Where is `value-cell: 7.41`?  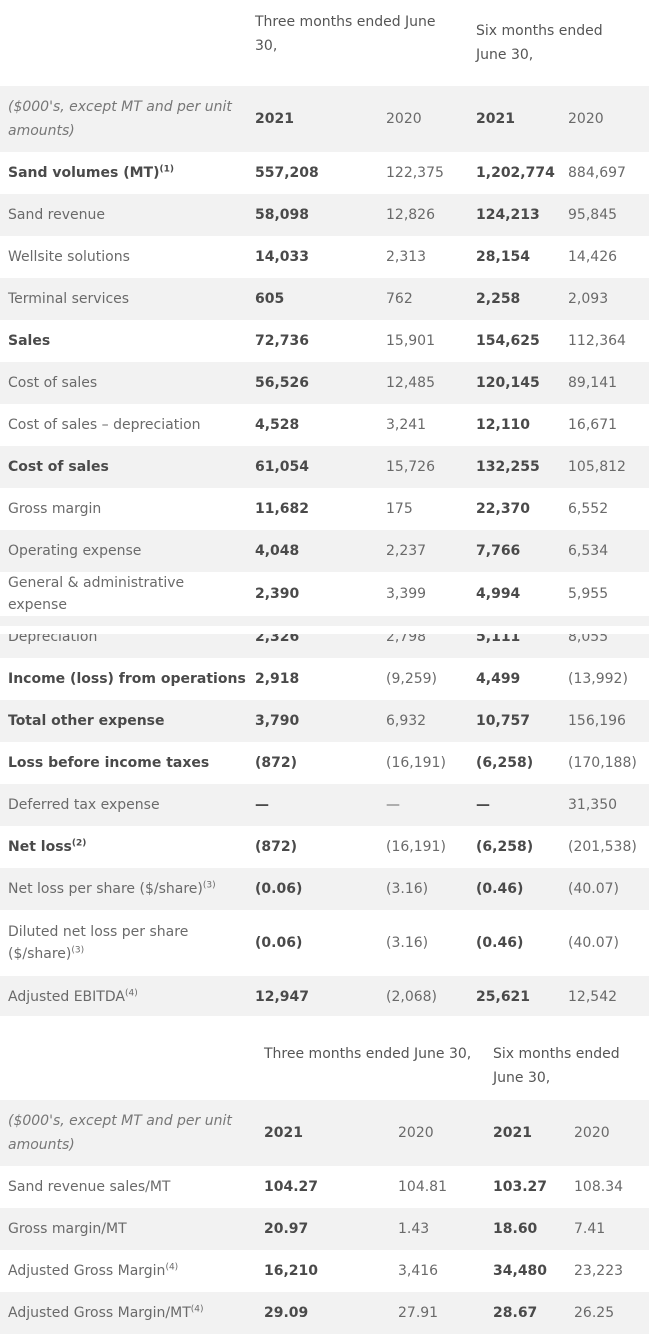
value-cell: 7.41 is located at coordinates (590, 1229).